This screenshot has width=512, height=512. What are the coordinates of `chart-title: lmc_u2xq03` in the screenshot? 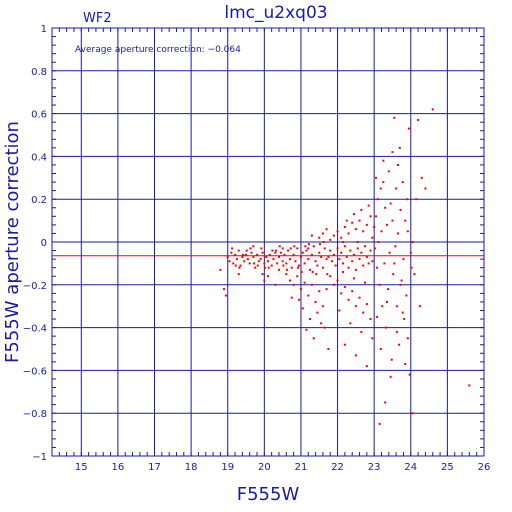 It's located at (275, 13).